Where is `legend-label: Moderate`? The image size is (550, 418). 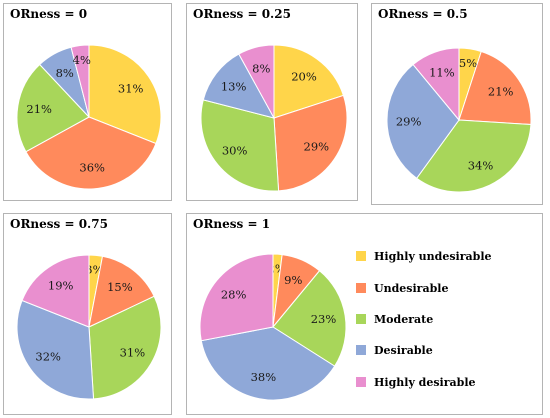 legend-label: Moderate is located at coordinates (404, 319).